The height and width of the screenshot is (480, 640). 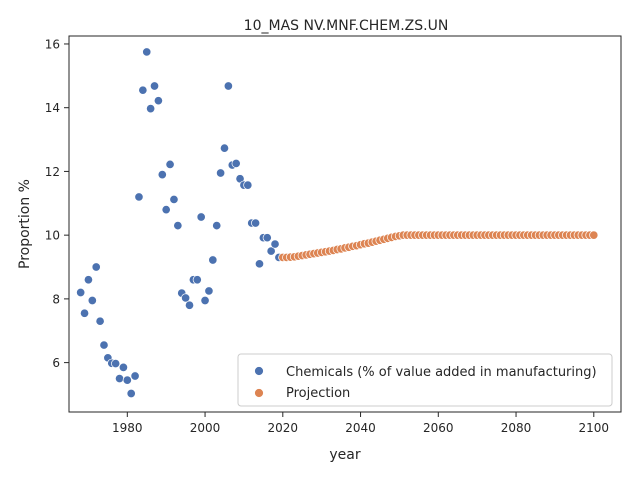 What do you see at coordinates (594, 428) in the screenshot?
I see `x-tick-label: 2100` at bounding box center [594, 428].